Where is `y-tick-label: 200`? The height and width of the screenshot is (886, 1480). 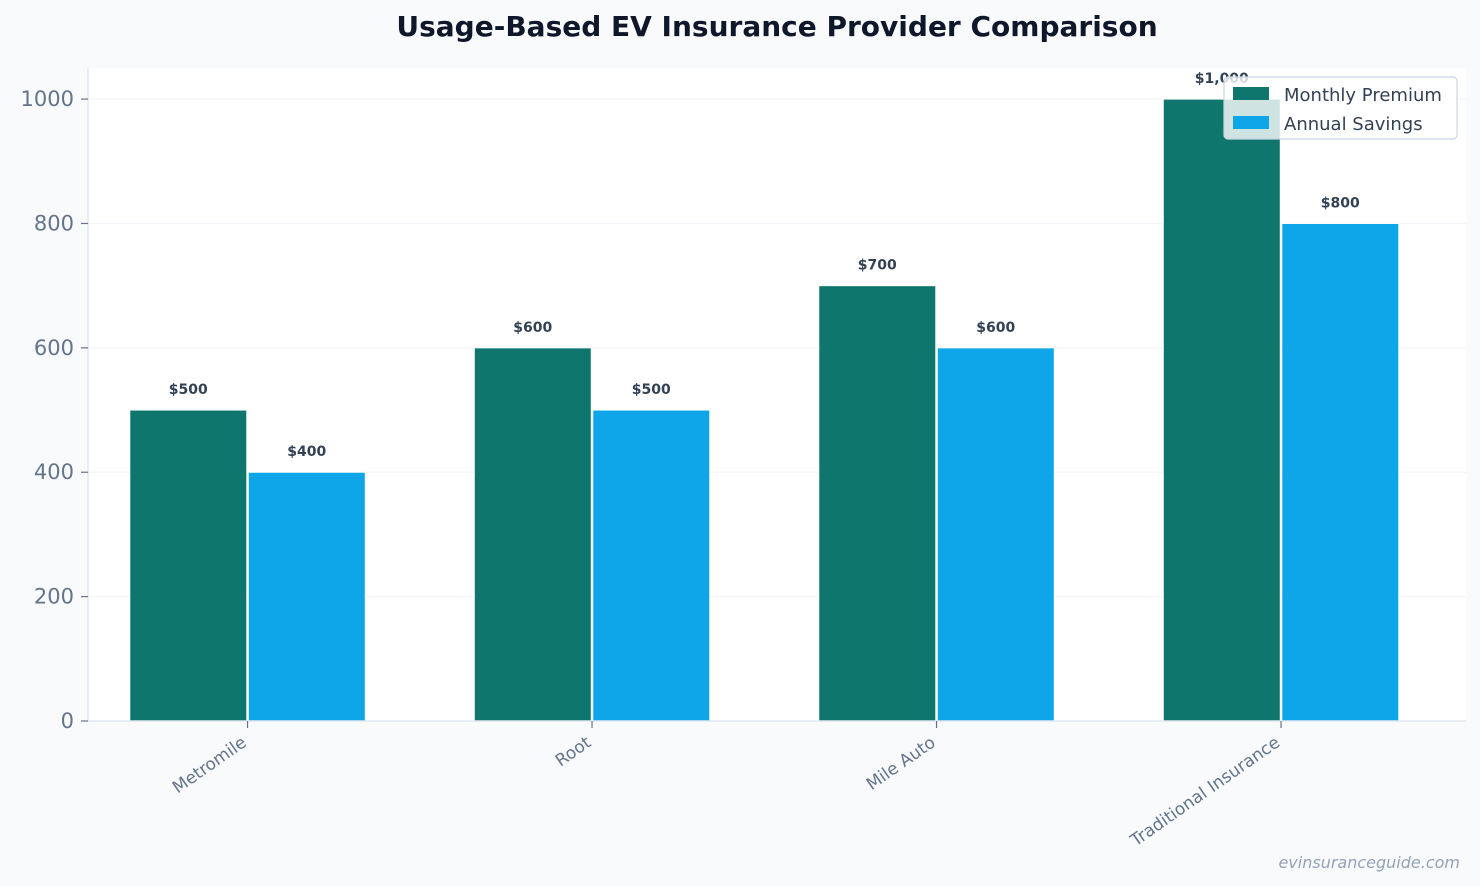
y-tick-label: 200 is located at coordinates (54, 597).